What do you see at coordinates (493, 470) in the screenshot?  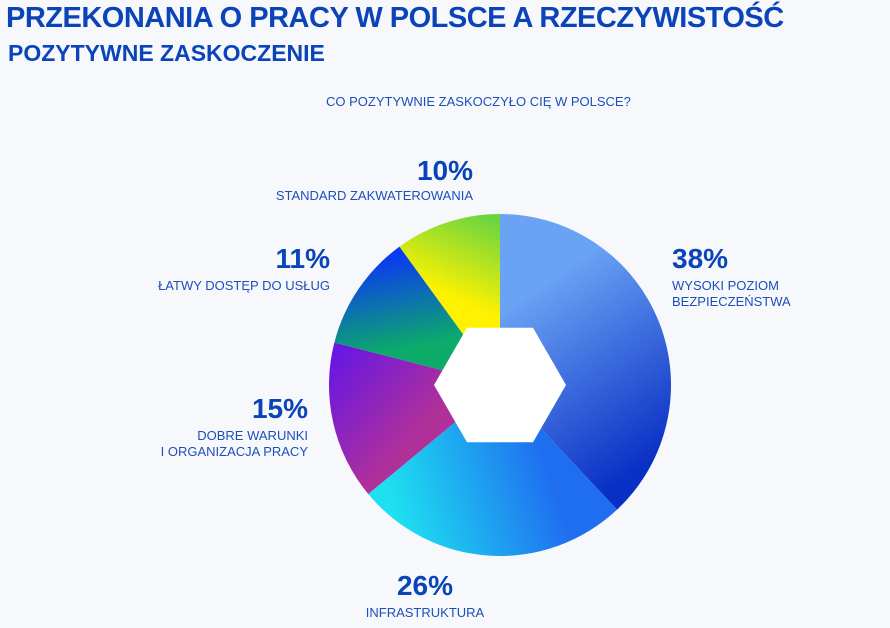 I see `slice-infrastruktura` at bounding box center [493, 470].